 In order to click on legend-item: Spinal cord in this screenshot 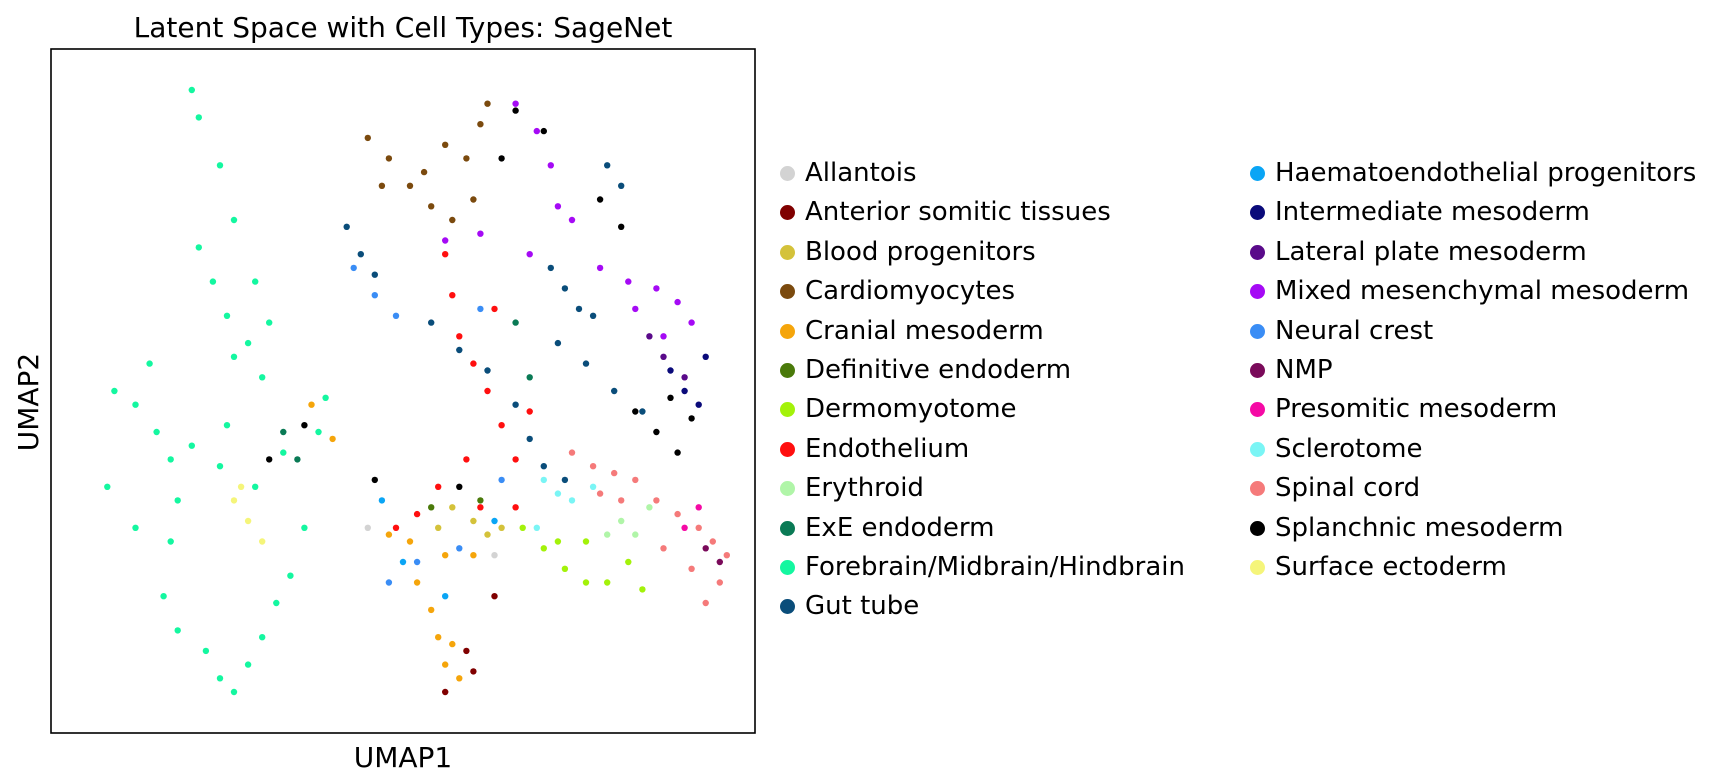, I will do `click(1335, 488)`.